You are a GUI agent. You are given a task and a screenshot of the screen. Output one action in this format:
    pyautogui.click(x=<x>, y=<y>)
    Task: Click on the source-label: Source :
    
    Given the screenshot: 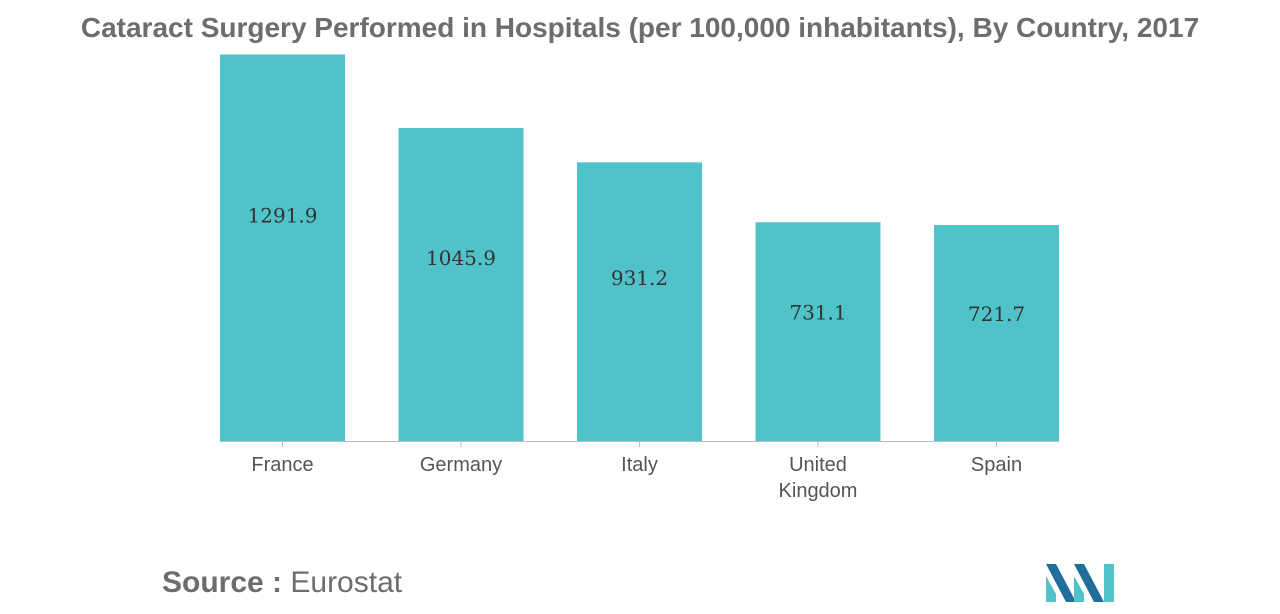 What is the action you would take?
    pyautogui.click(x=222, y=582)
    